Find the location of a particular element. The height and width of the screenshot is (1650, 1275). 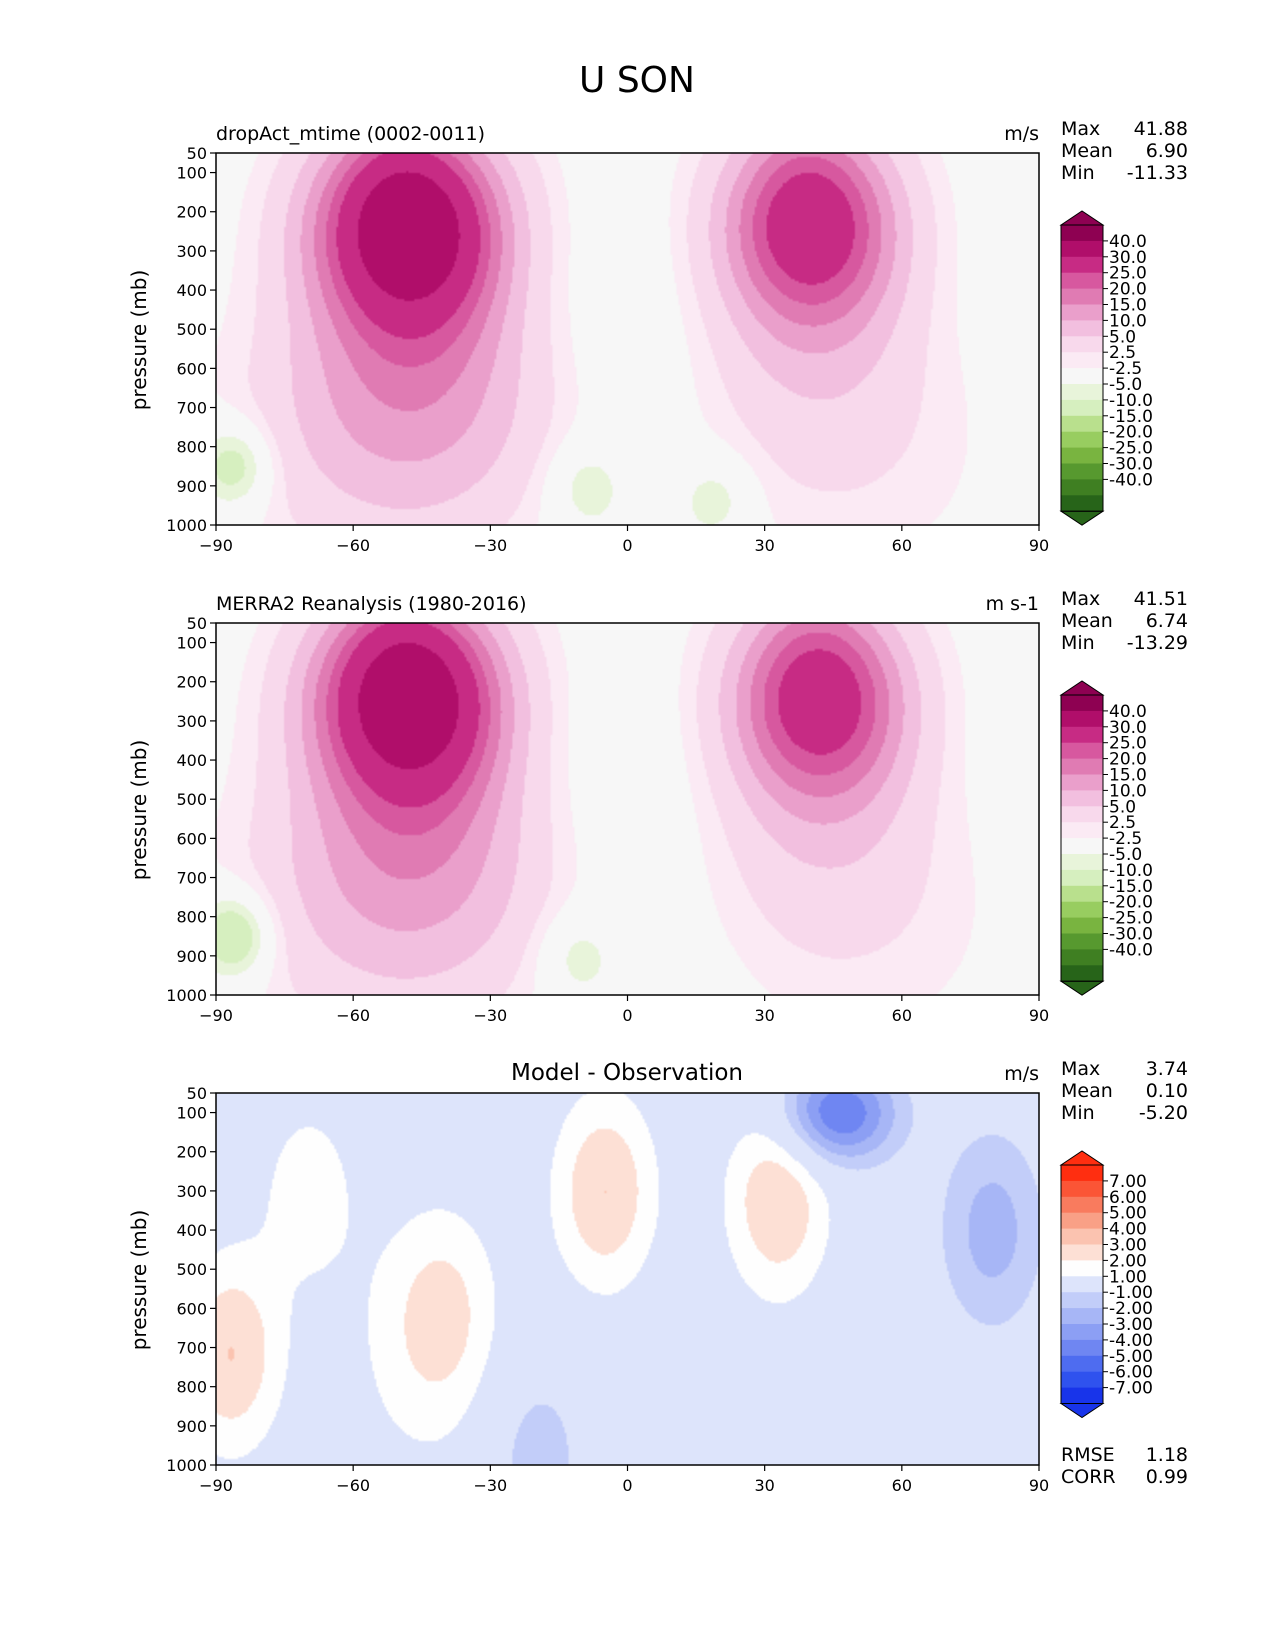

colorbar-frame is located at coordinates (1082, 1284).